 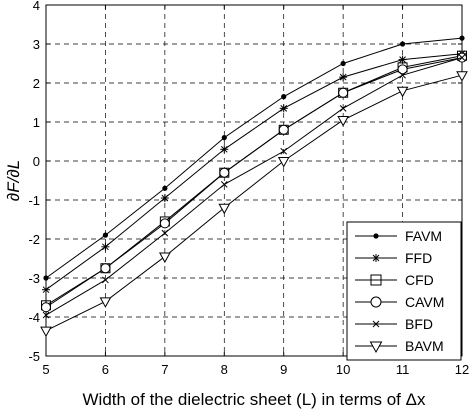 I want to click on legend-label: CFD, so click(x=419, y=280).